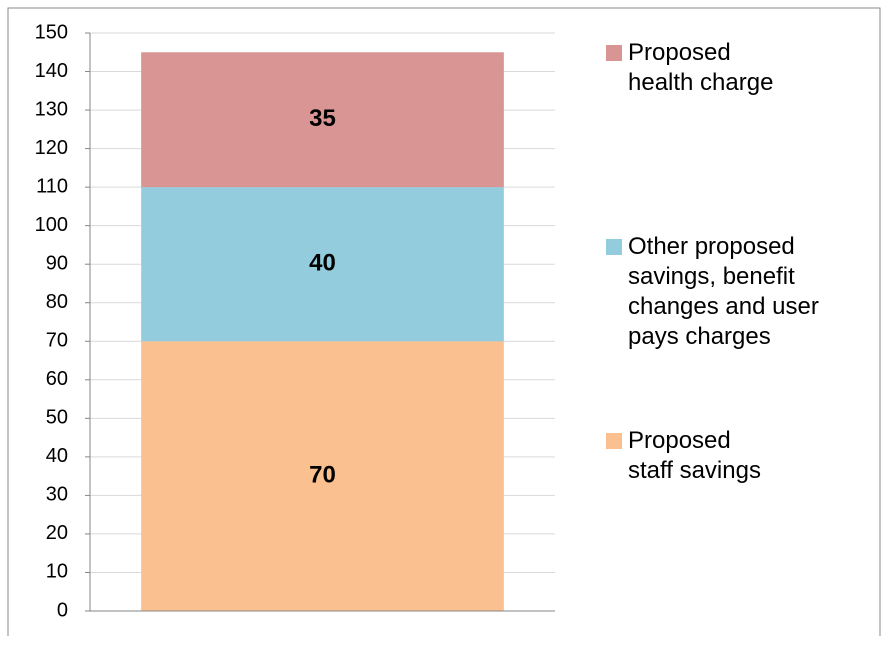 The height and width of the screenshot is (646, 890). I want to click on legend-item: Proposed health charge, so click(692, 68).